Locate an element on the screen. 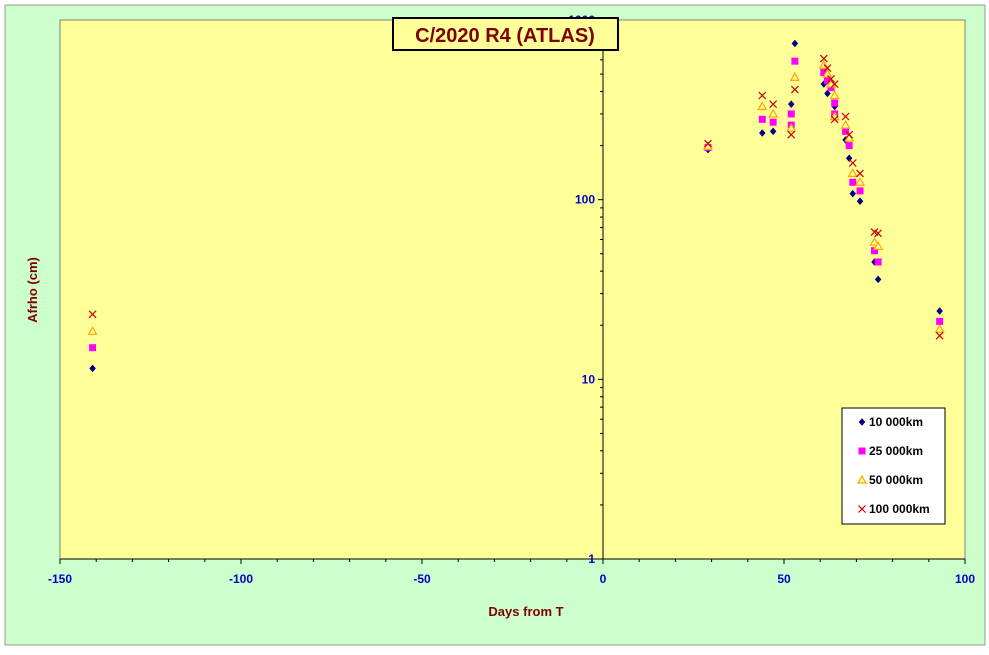  legend-frame is located at coordinates (893, 466).